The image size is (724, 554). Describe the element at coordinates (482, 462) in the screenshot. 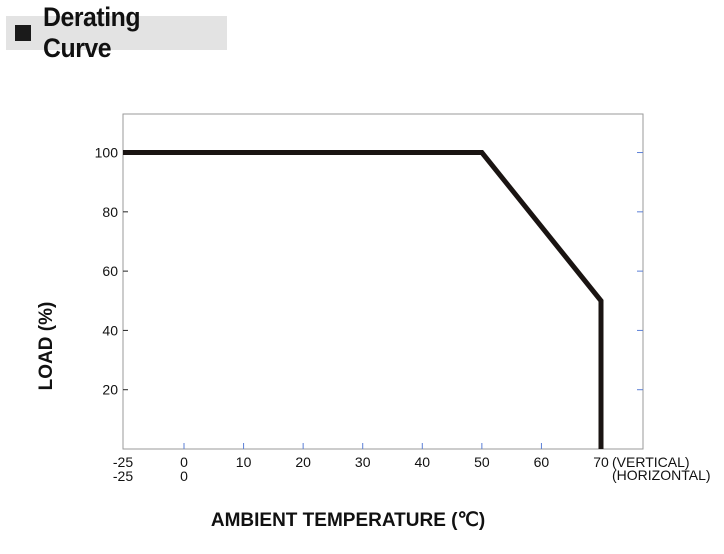

I see `x-tick-label-vertical: 50` at that location.